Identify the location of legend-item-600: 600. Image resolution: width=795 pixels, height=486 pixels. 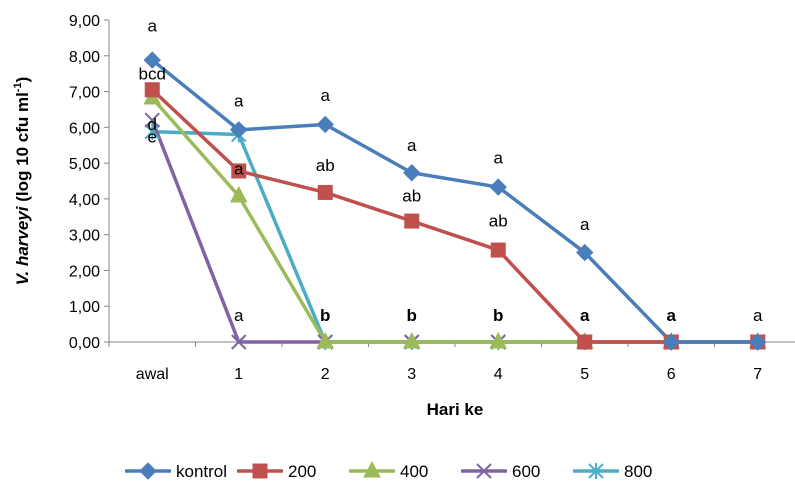
(500, 471).